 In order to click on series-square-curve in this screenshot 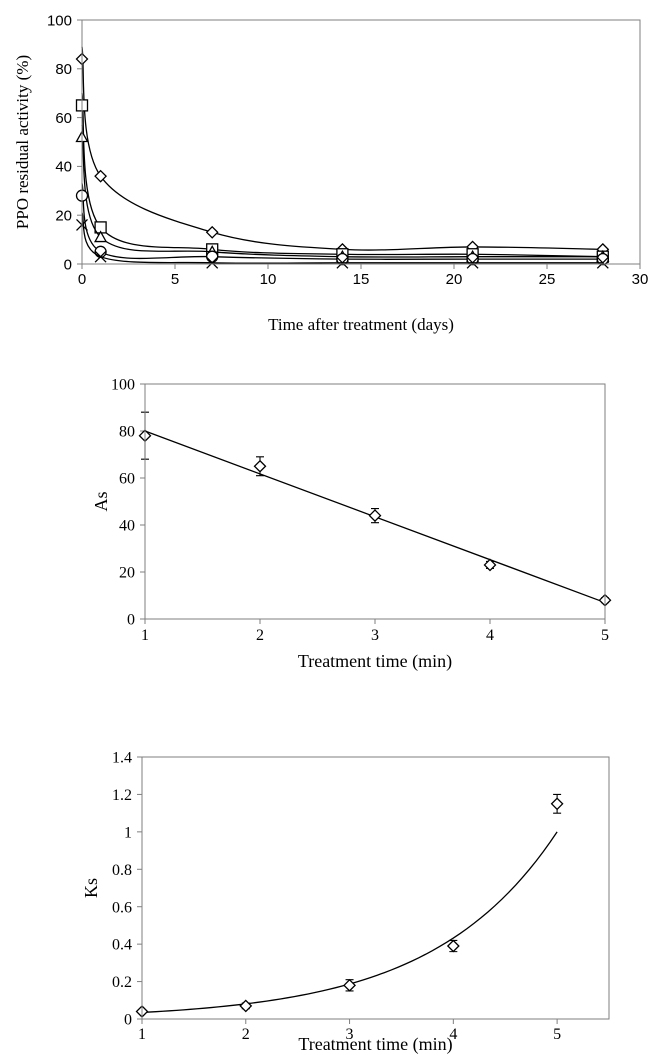, I will do `click(342, 175)`.